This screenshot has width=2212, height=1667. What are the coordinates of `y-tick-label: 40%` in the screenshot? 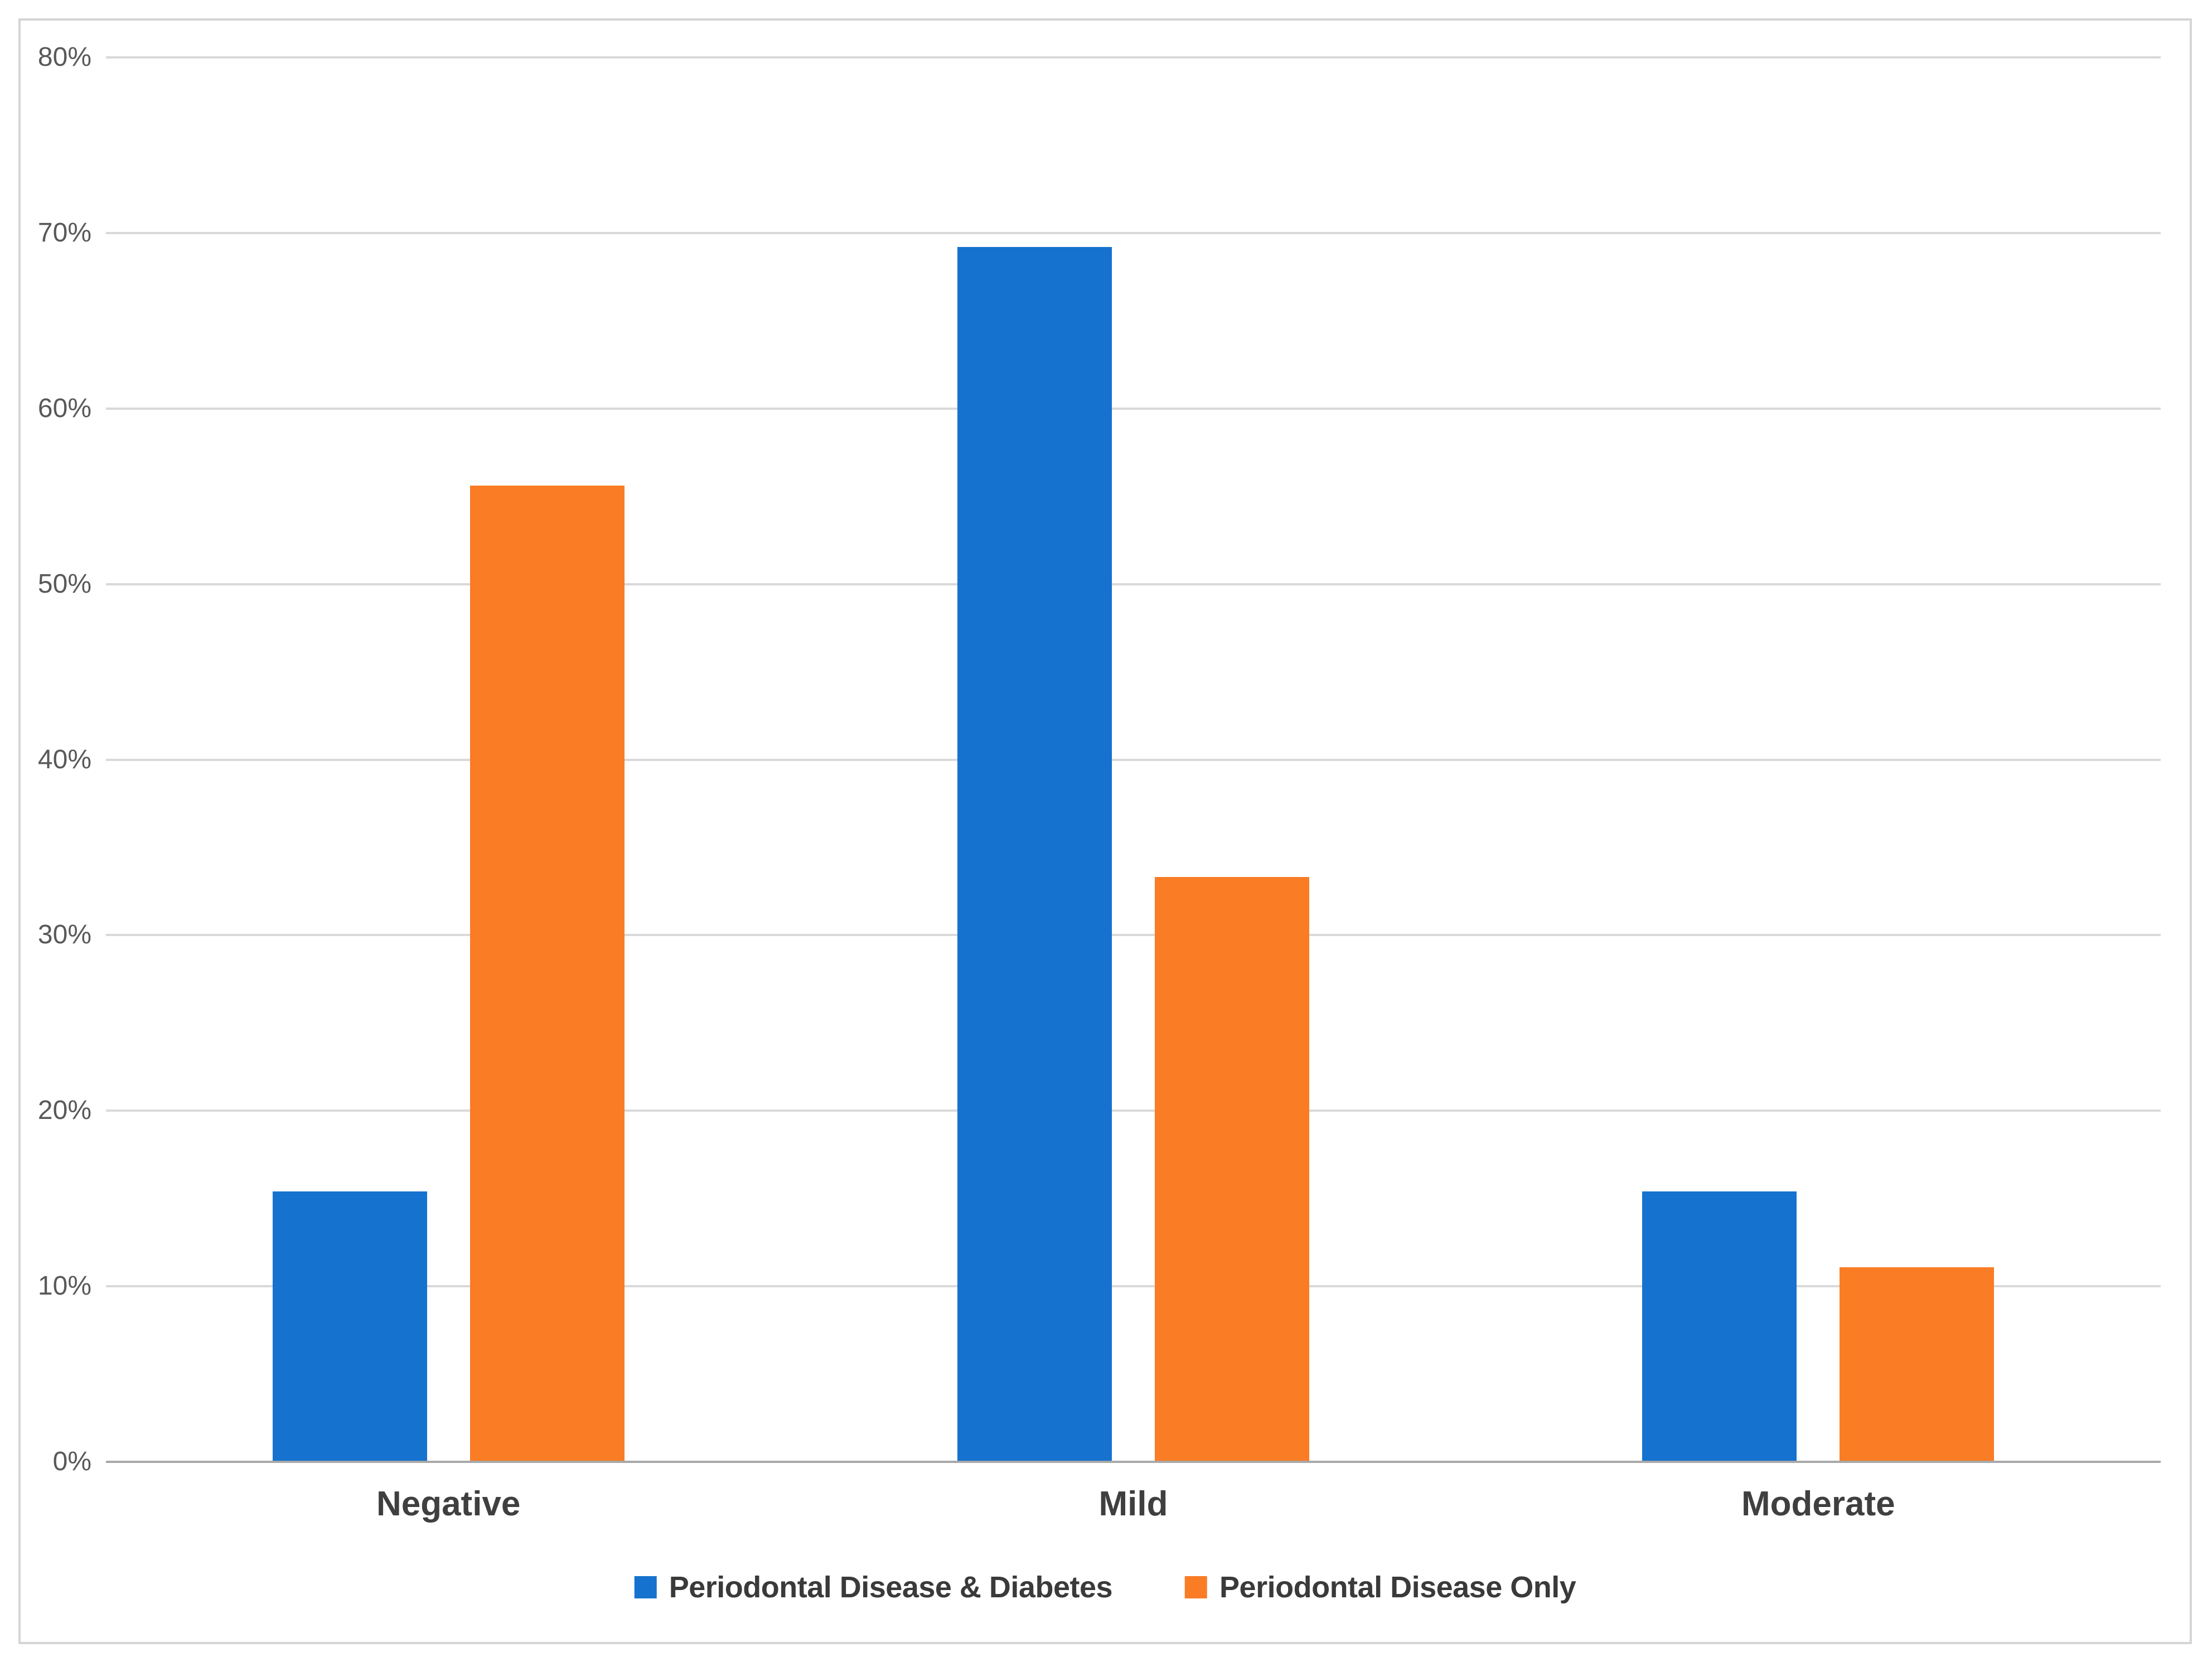 It's located at (64, 759).